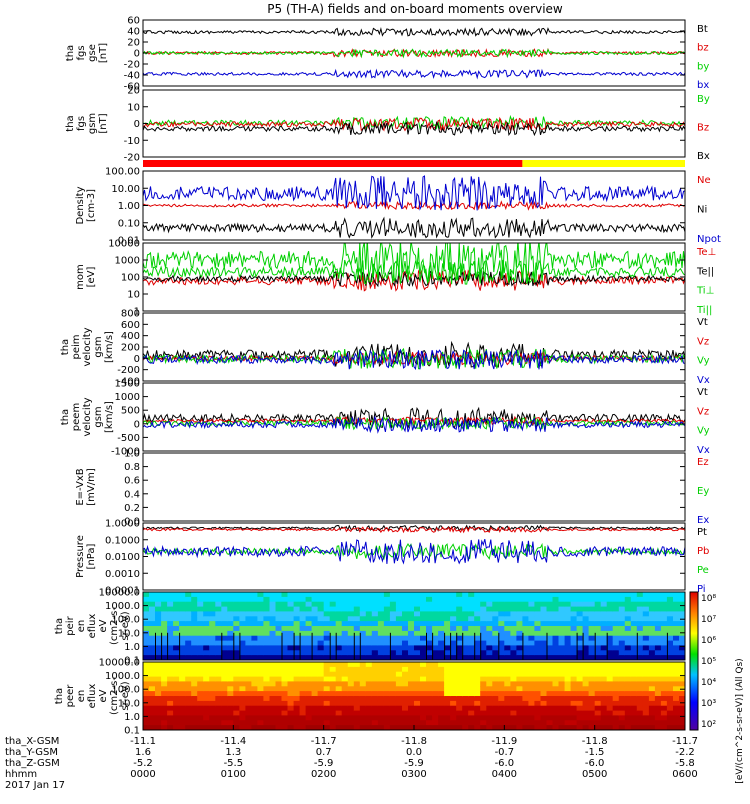 This screenshot has height=804, width=750. Describe the element at coordinates (132, 467) in the screenshot. I see `y-tick-label: 0.8` at that location.